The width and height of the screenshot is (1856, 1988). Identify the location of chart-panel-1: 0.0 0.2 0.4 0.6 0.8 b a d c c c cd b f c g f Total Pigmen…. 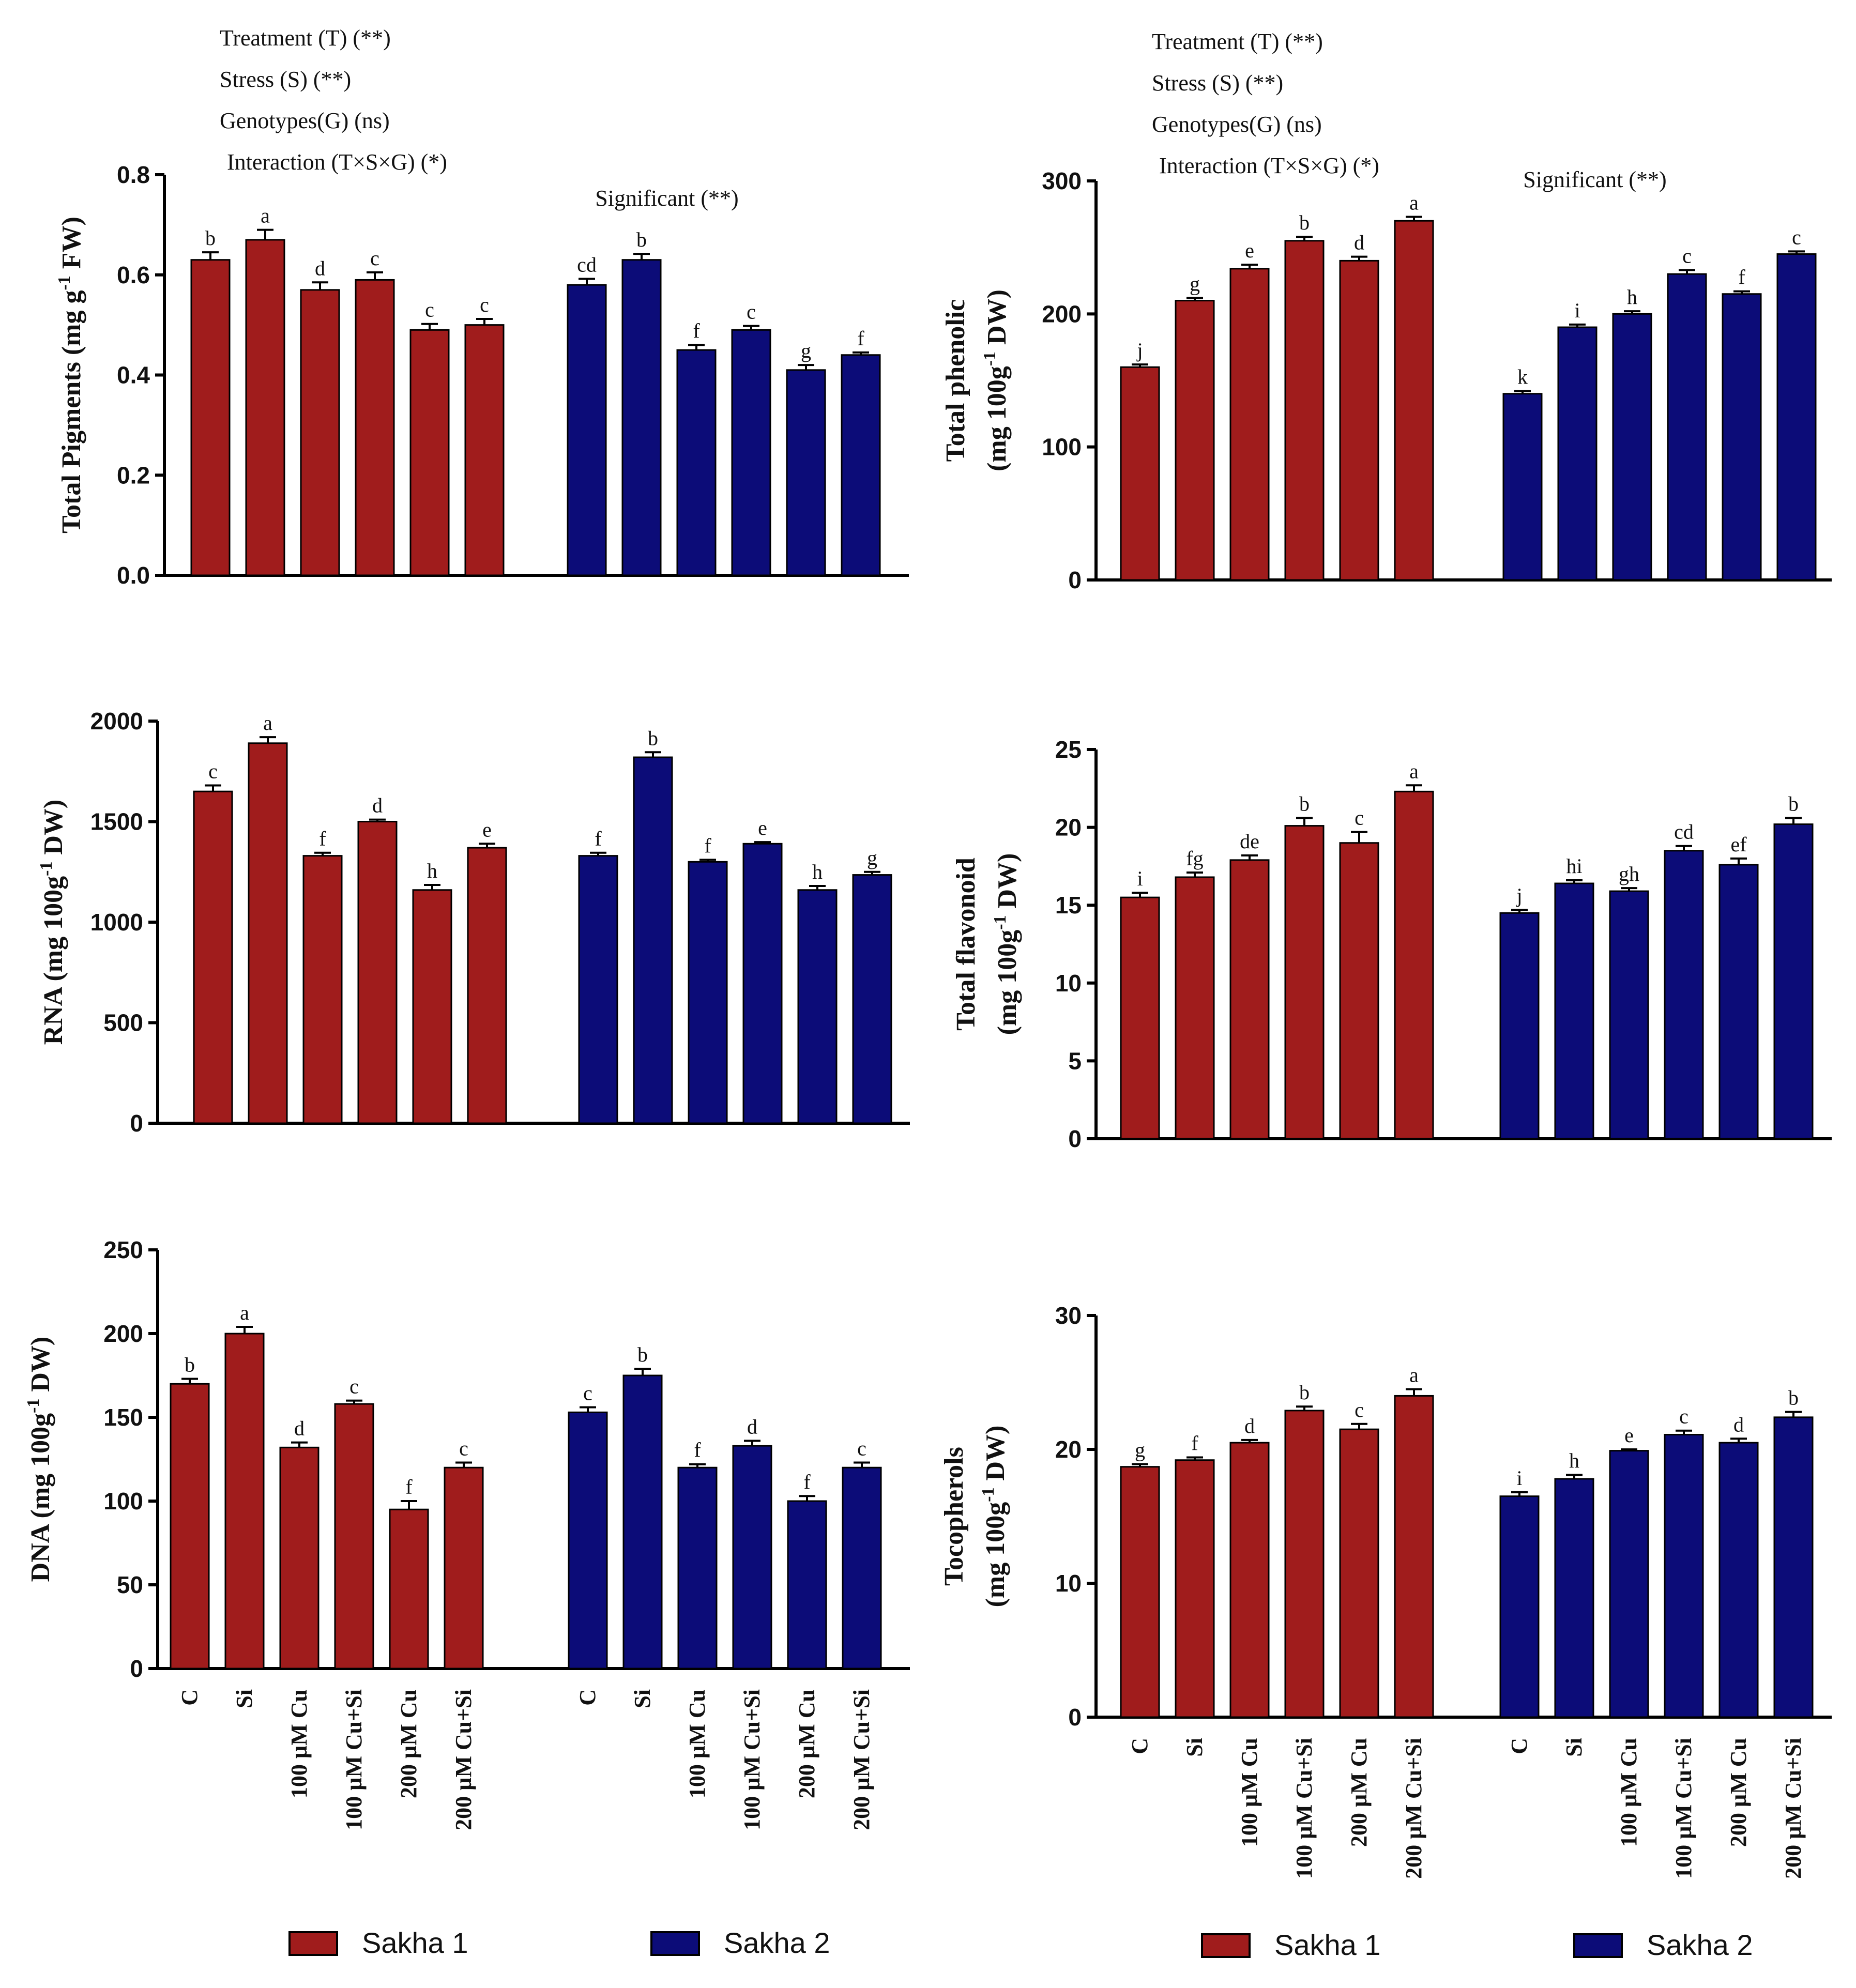
(482, 307).